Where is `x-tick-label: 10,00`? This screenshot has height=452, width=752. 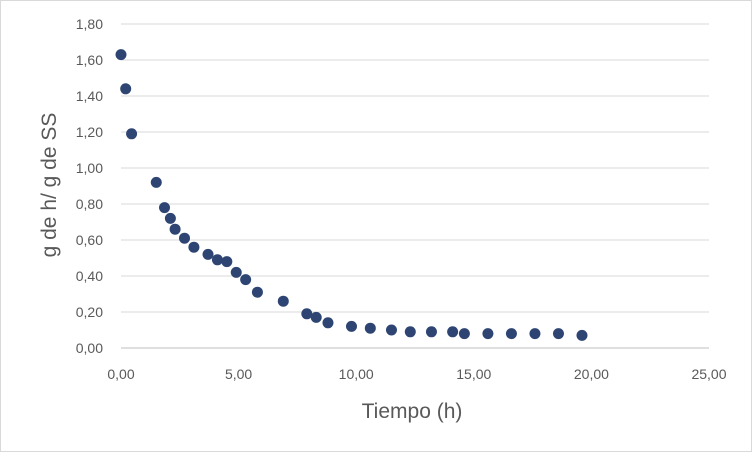 x-tick-label: 10,00 is located at coordinates (356, 374).